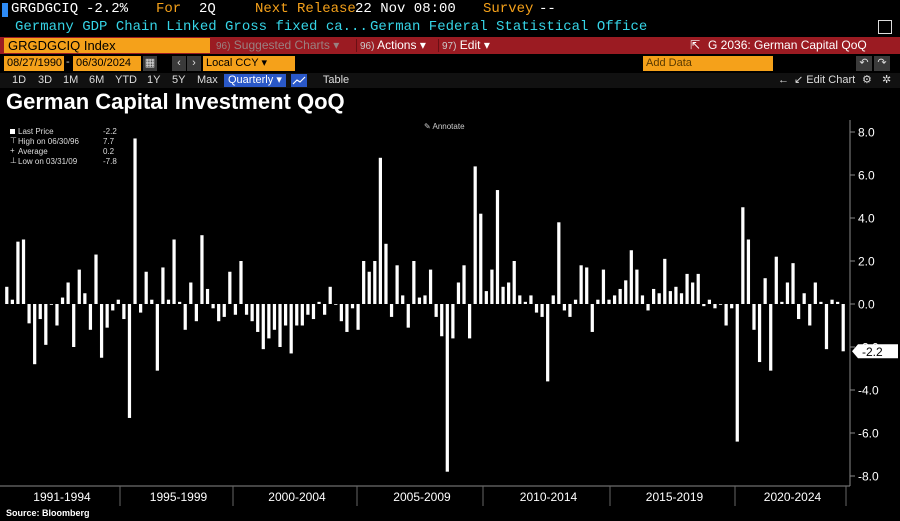 This screenshot has width=900, height=521. Describe the element at coordinates (397, 45) in the screenshot. I see `actions-label: Actions` at that location.